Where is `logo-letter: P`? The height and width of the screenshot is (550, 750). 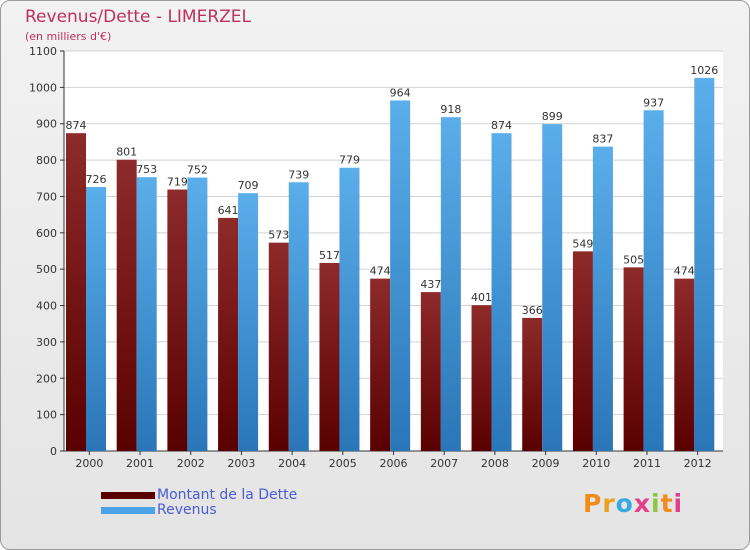
logo-letter: P is located at coordinates (593, 503).